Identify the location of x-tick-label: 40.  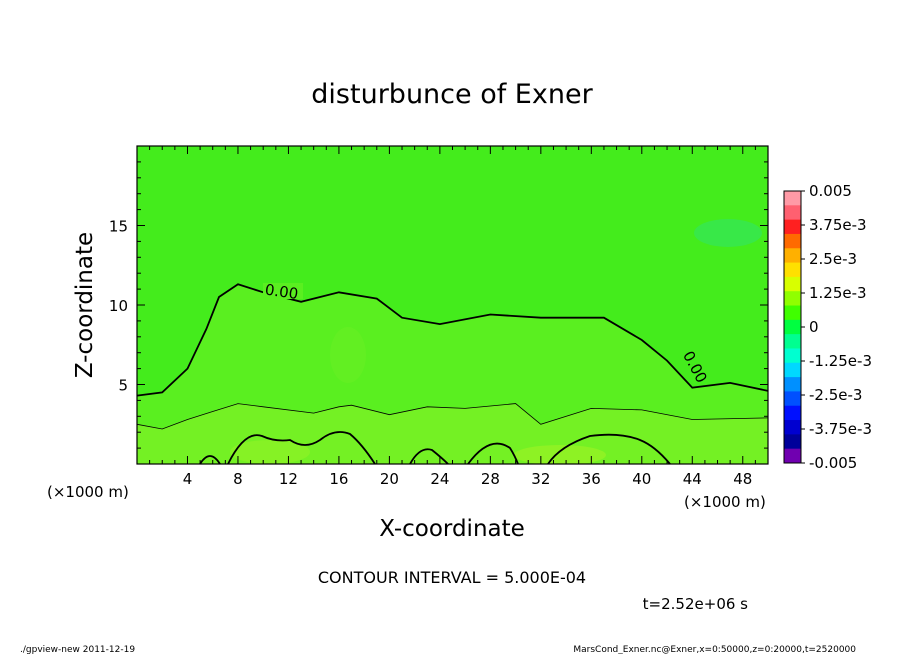
(641, 479).